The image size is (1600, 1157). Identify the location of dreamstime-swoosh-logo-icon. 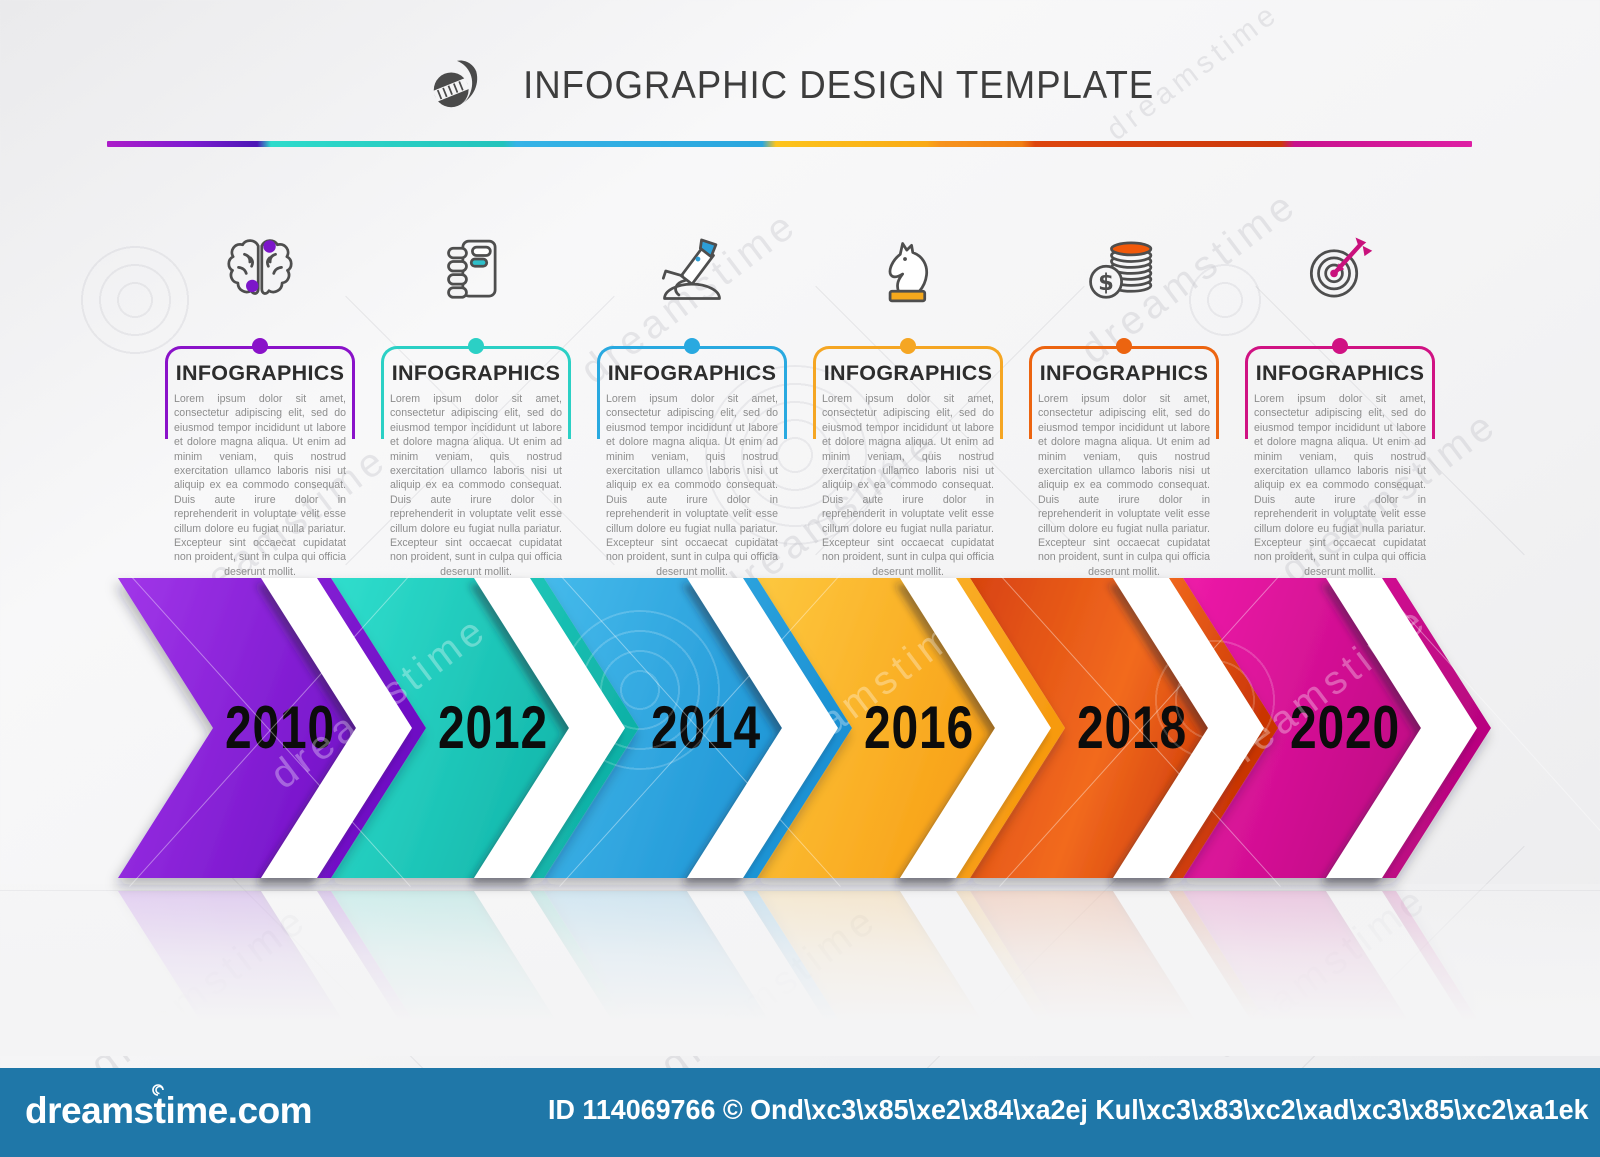
(455, 84).